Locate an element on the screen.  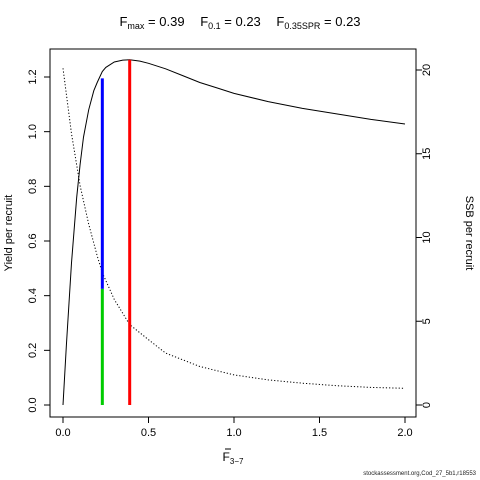
y-right-tick-label: 10 is located at coordinates (427, 237).